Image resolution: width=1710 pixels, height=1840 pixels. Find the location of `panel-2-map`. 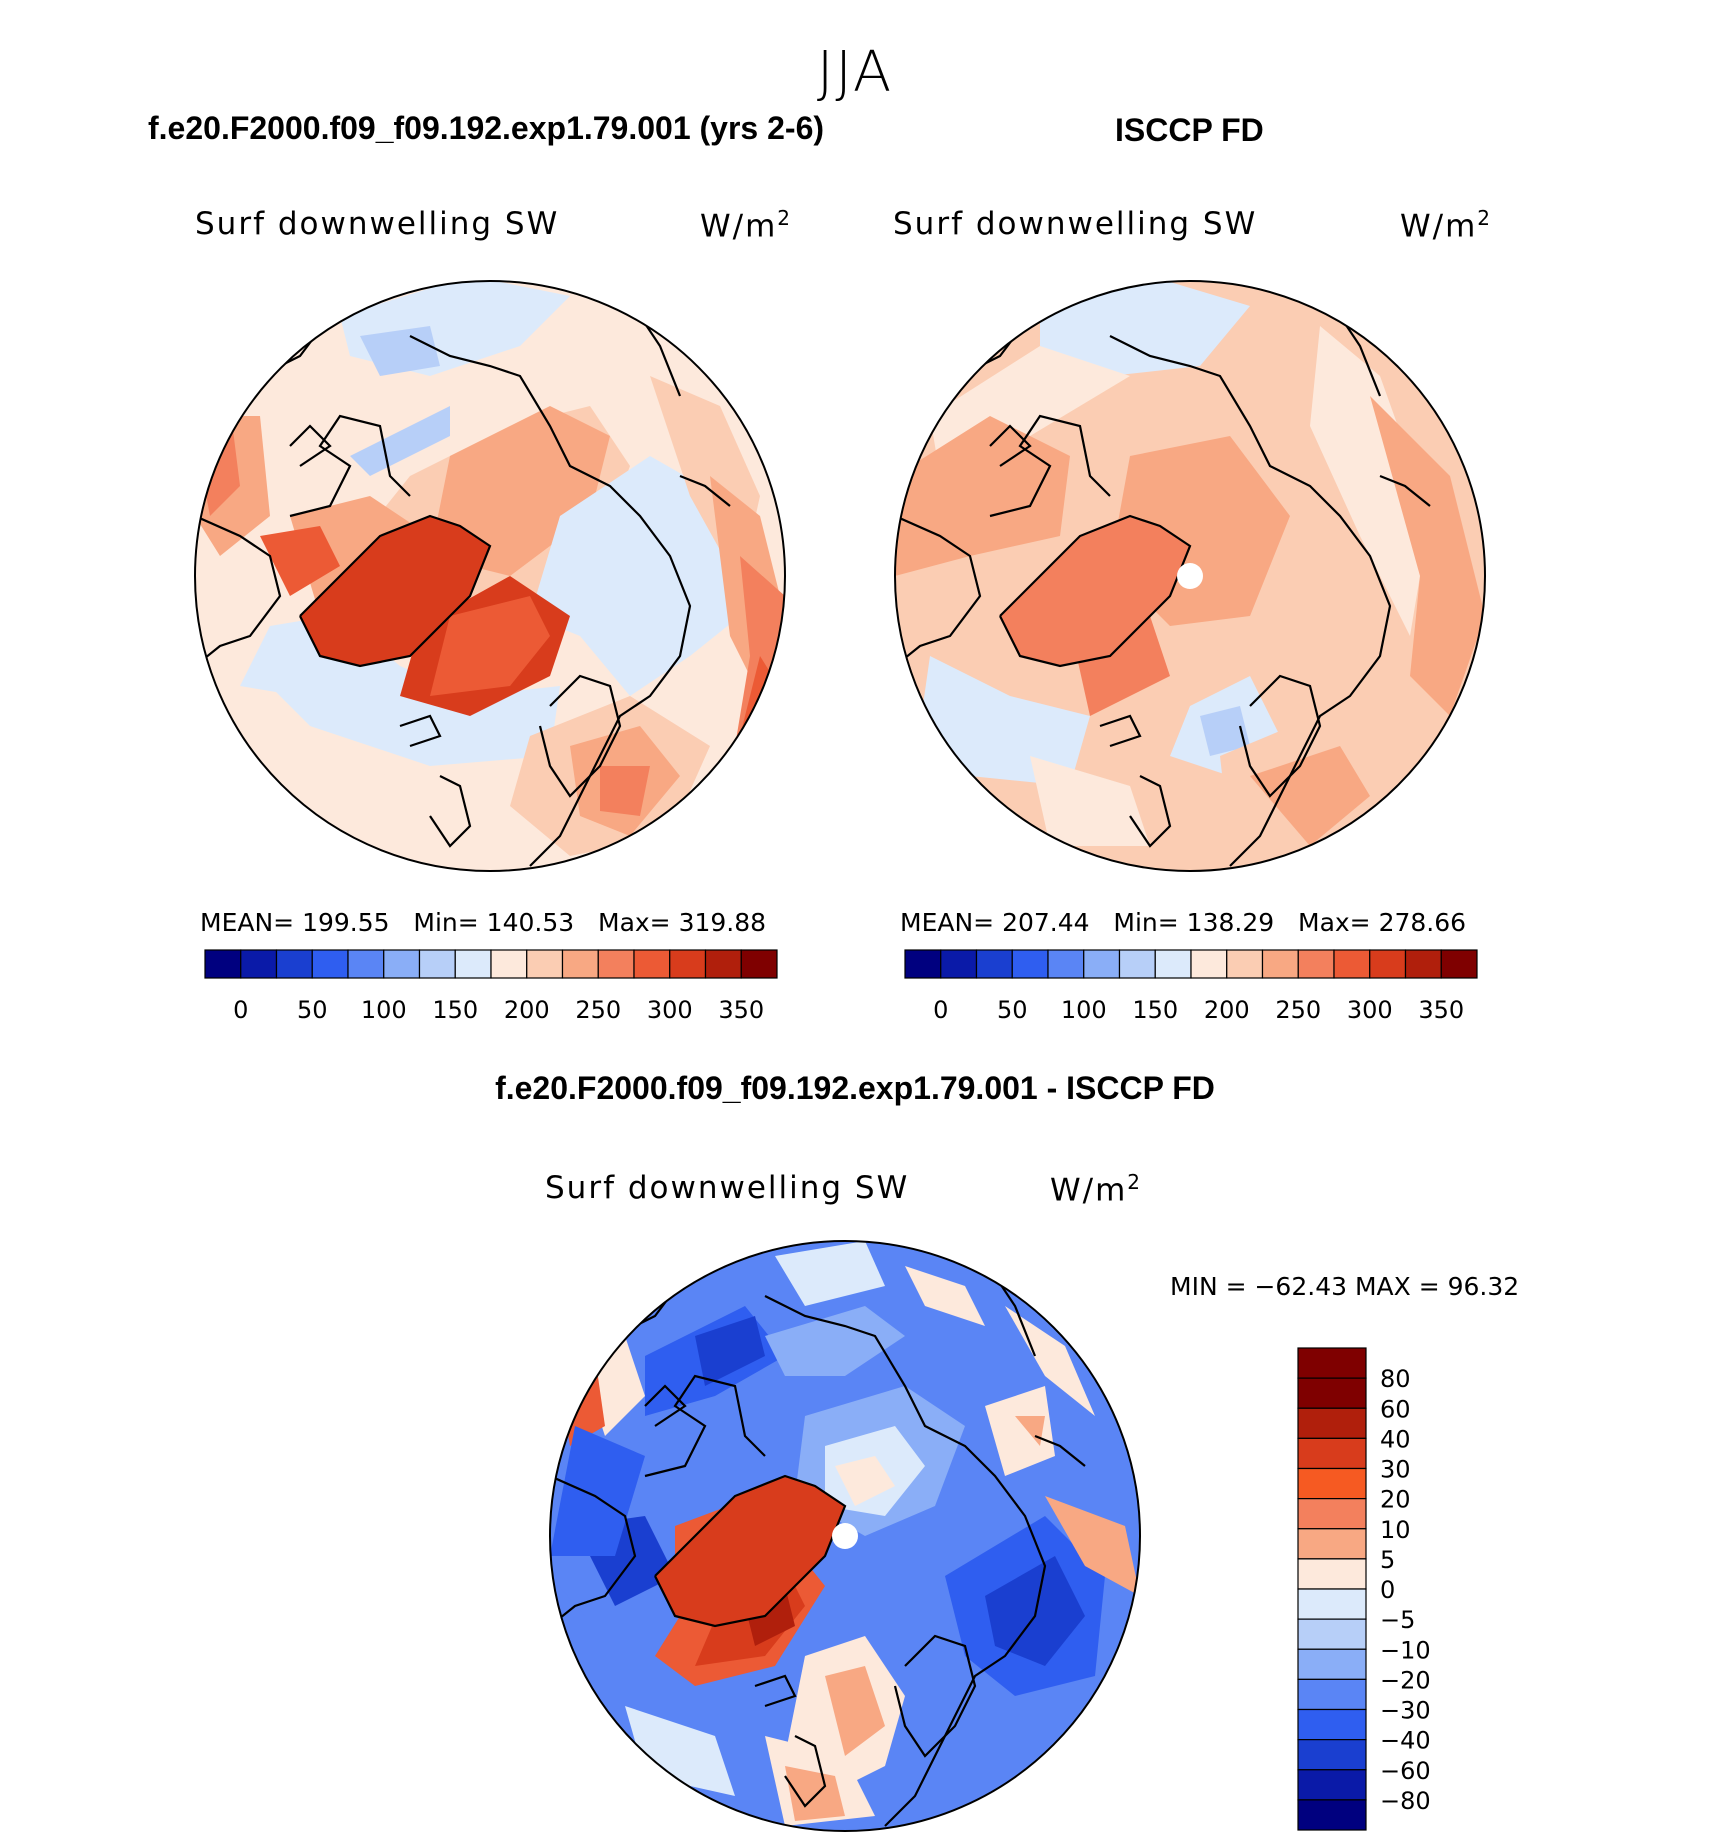

panel-2-map is located at coordinates (1190, 576).